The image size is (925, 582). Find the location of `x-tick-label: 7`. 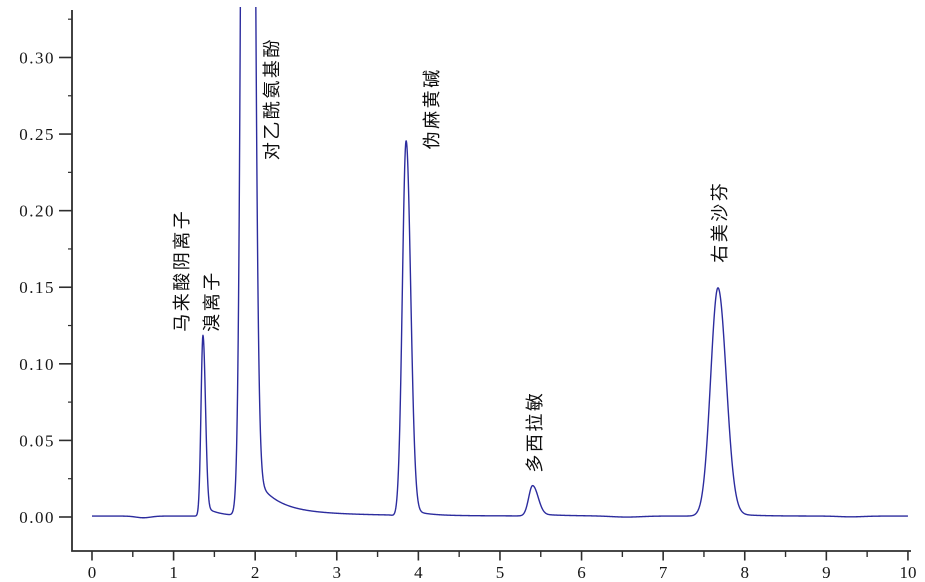

x-tick-label: 7 is located at coordinates (663, 572).